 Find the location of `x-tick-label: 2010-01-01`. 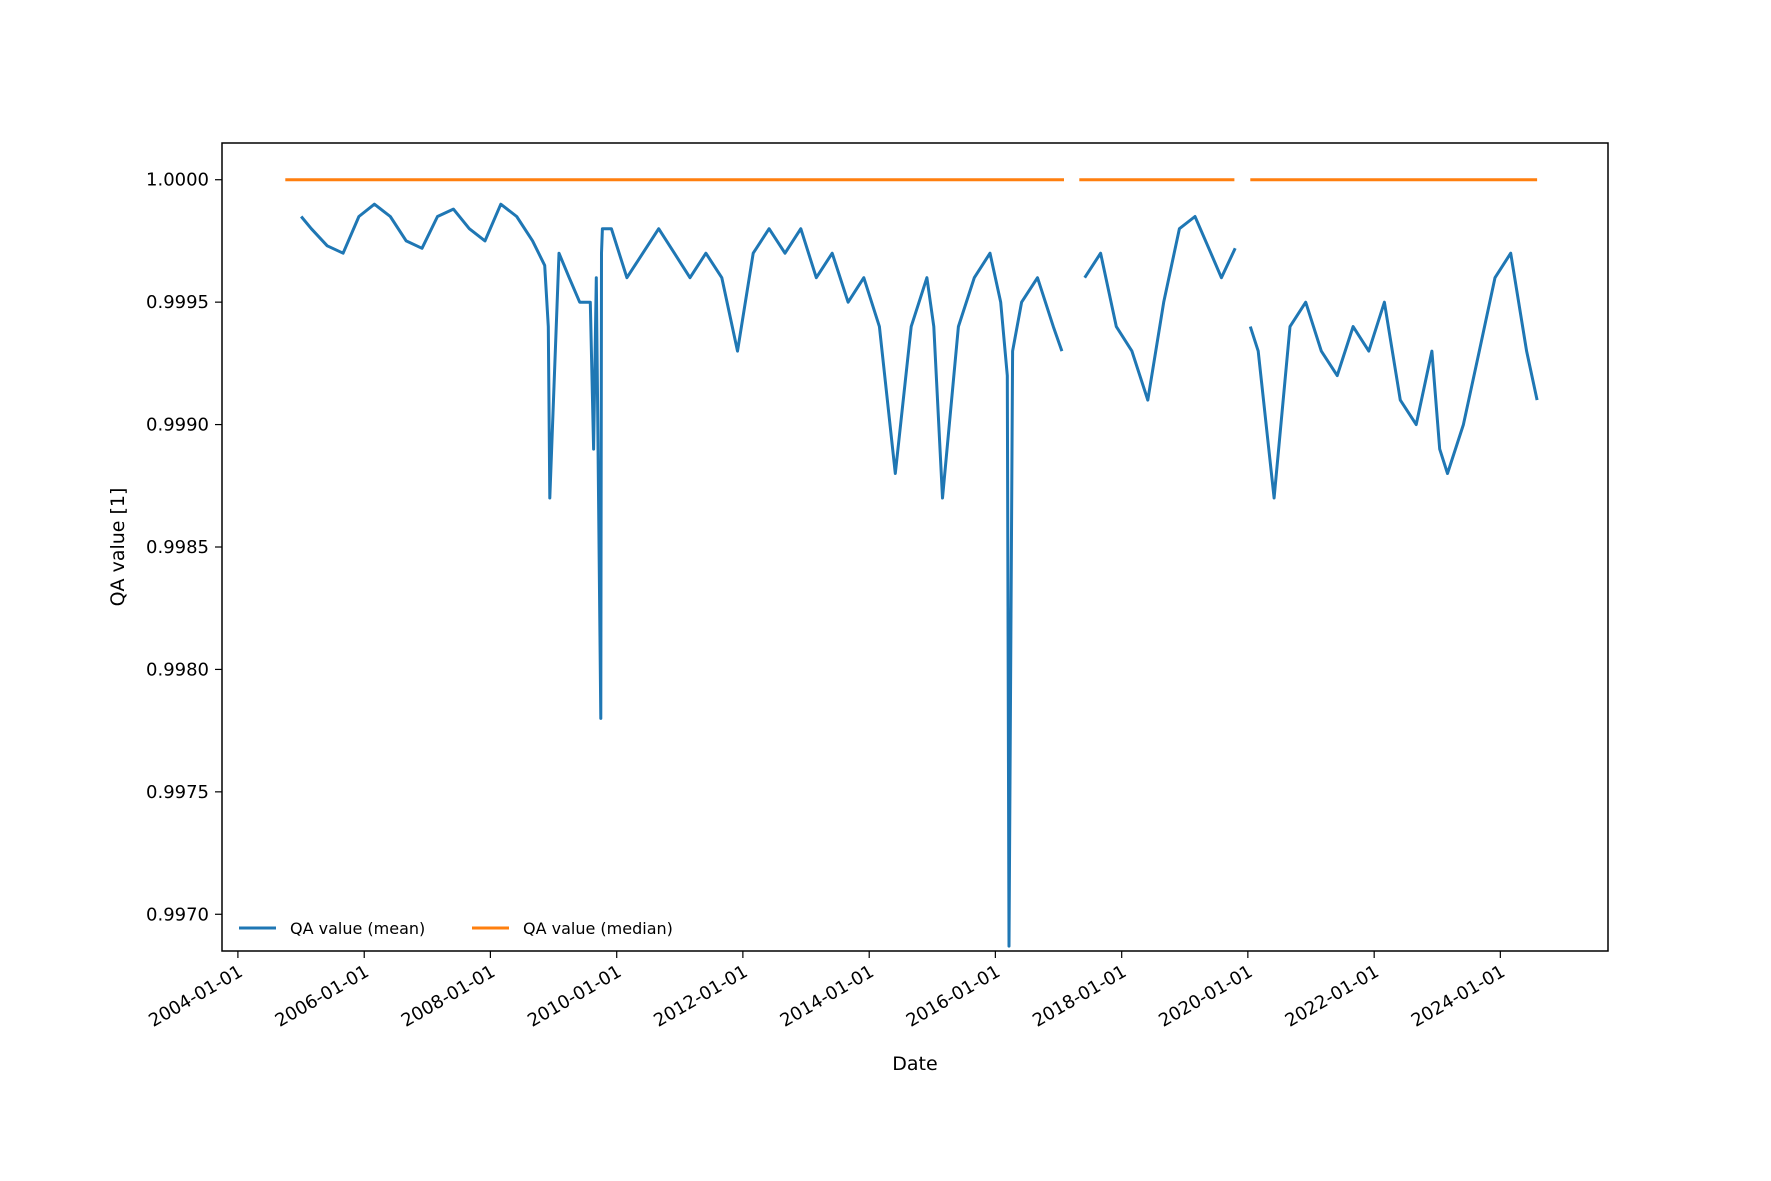

x-tick-label: 2010-01-01 is located at coordinates (574, 996).